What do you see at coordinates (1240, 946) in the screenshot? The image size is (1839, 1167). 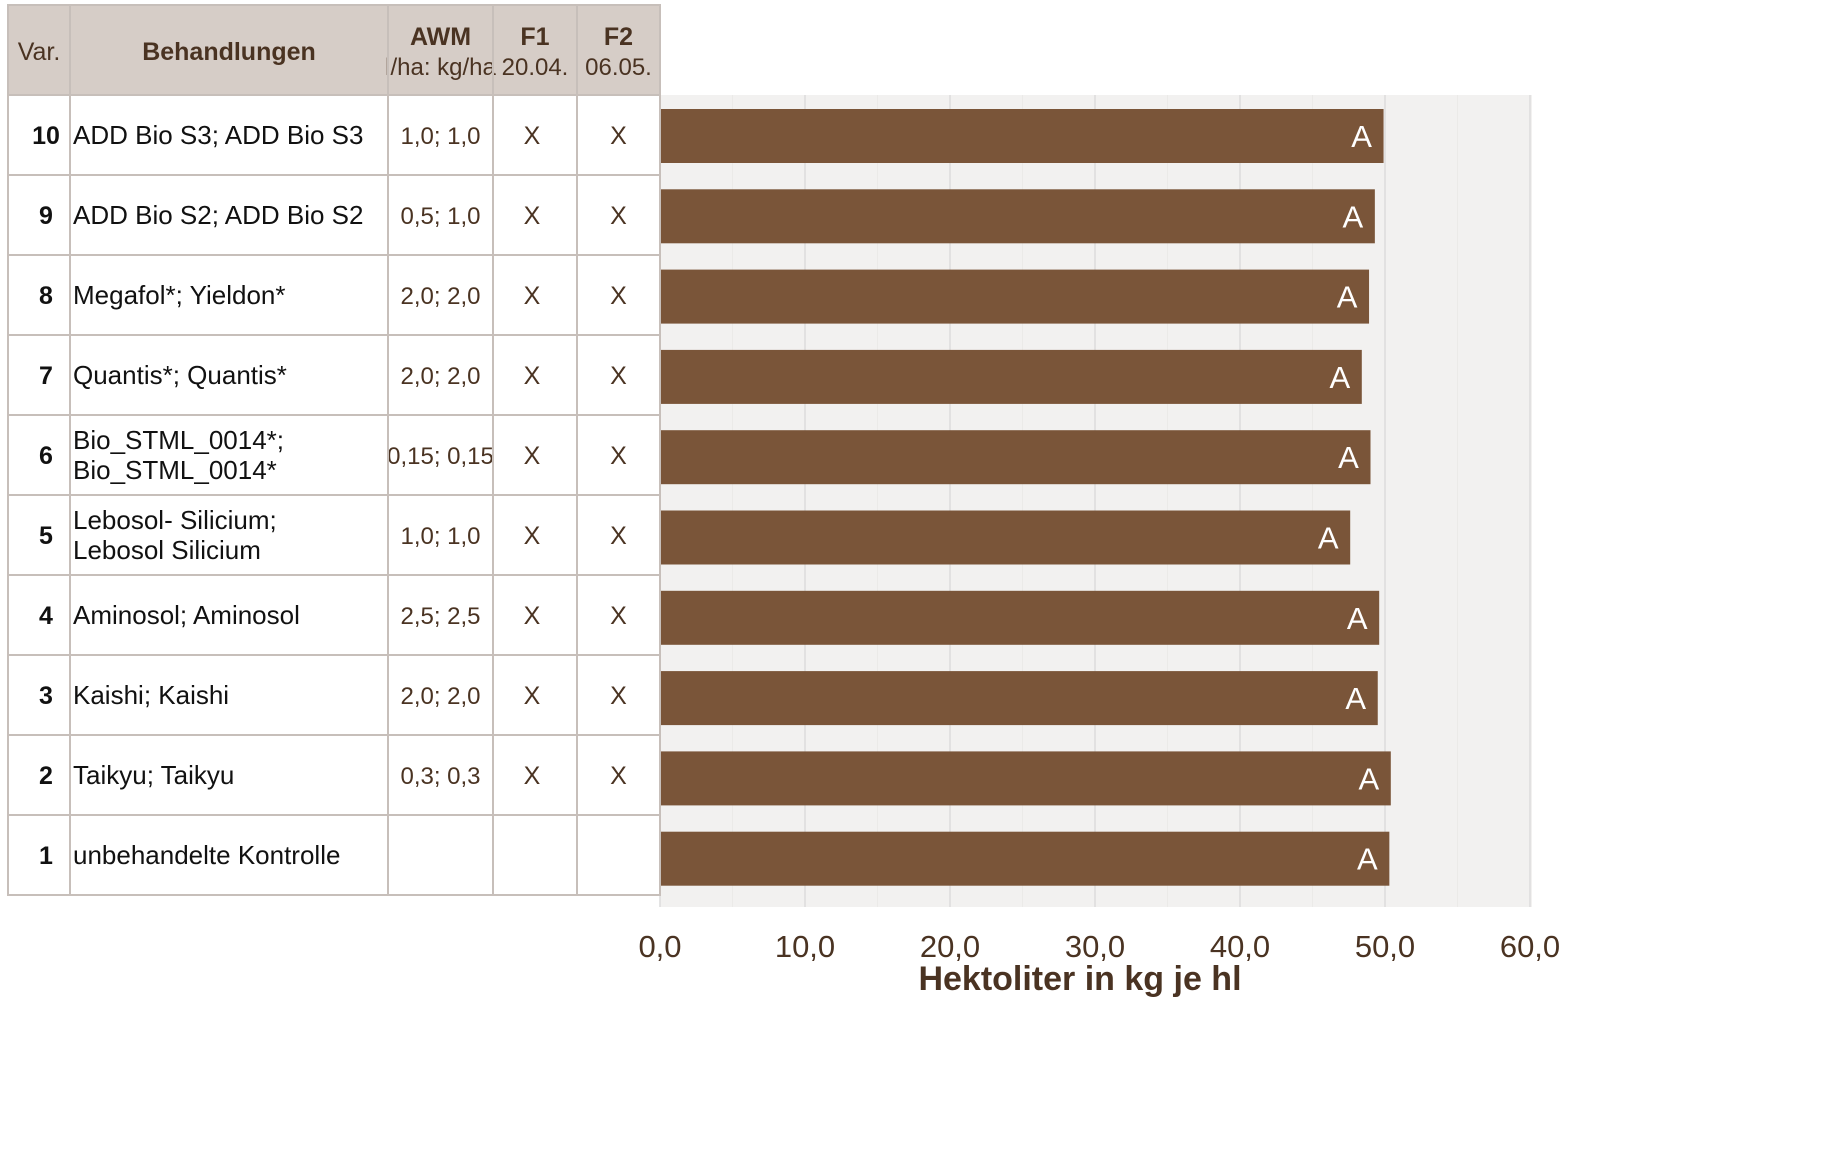 I see `x-tick-label: 40,0` at bounding box center [1240, 946].